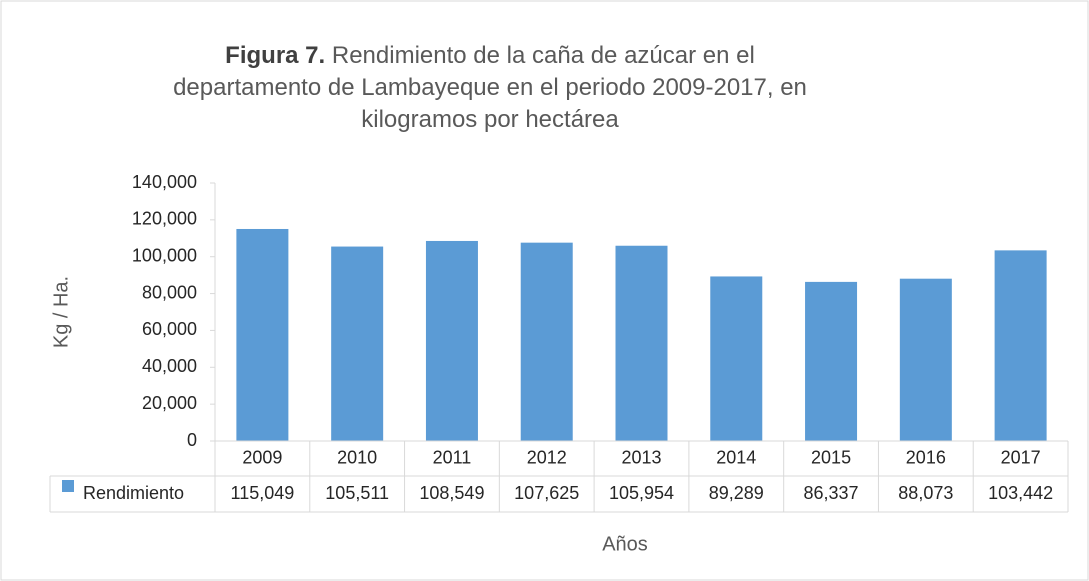  What do you see at coordinates (275, 55) in the screenshot?
I see `figure-label: Figura 7.` at bounding box center [275, 55].